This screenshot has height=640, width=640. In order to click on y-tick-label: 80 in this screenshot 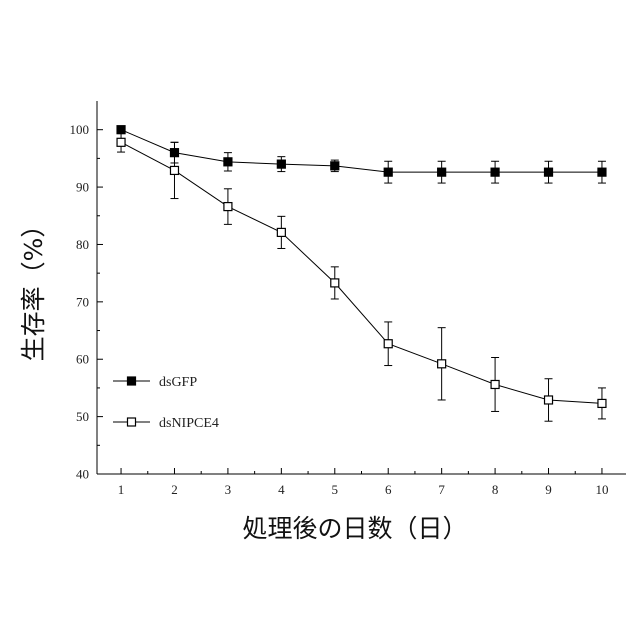, I will do `click(82, 244)`.